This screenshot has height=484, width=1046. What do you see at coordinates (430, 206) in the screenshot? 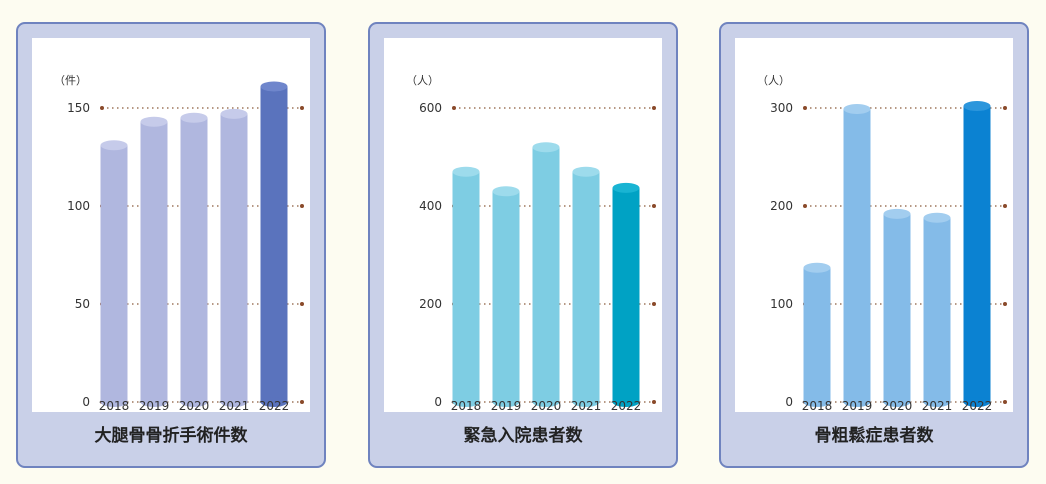
I see `y-tick-label: 400` at bounding box center [430, 206].